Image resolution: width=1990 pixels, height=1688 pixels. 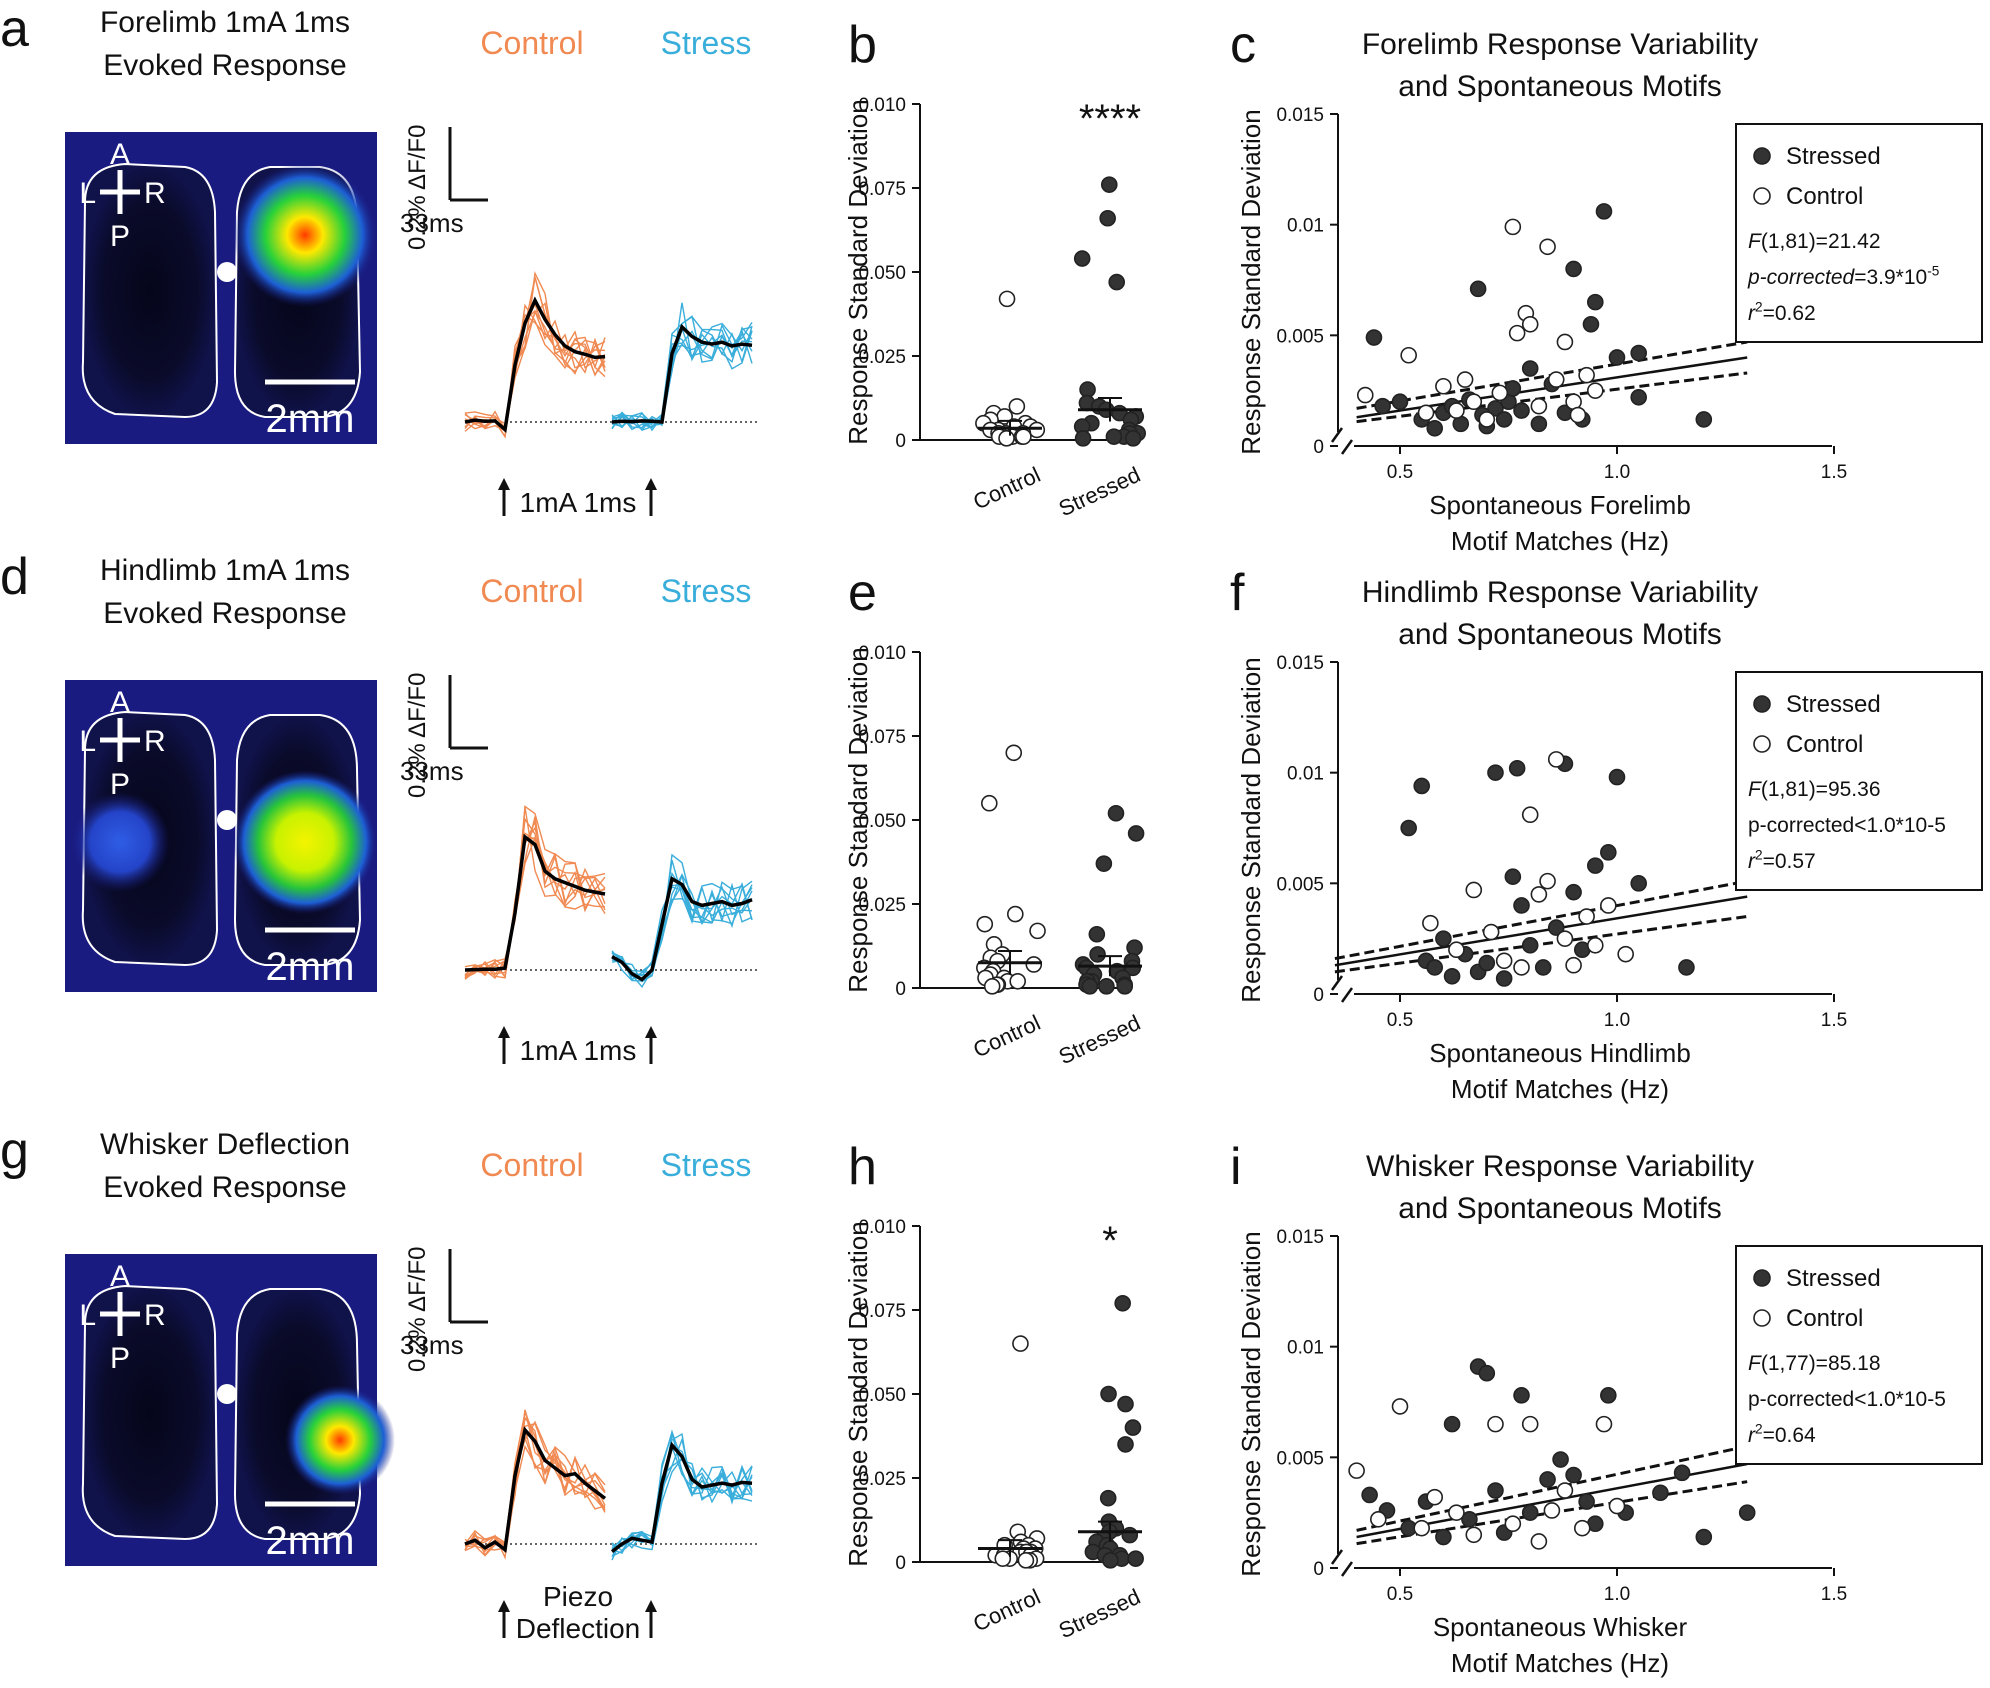 What do you see at coordinates (882, 821) in the screenshot?
I see `dot-y-tick-label: 0.050` at bounding box center [882, 821].